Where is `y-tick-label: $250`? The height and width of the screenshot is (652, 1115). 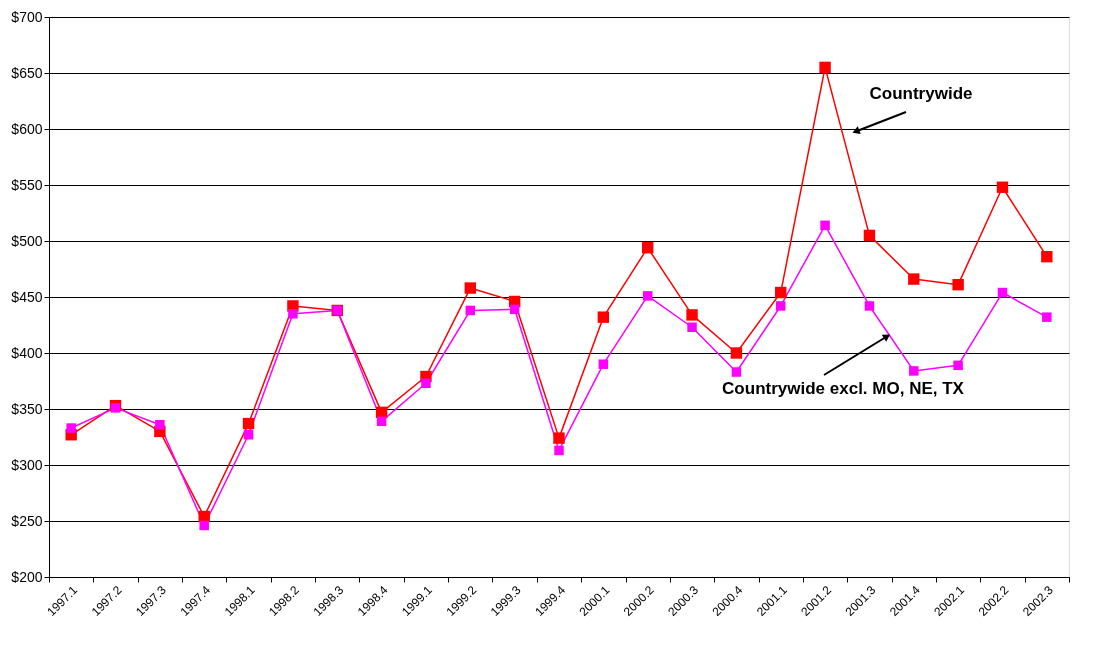 y-tick-label: $250 is located at coordinates (27, 520).